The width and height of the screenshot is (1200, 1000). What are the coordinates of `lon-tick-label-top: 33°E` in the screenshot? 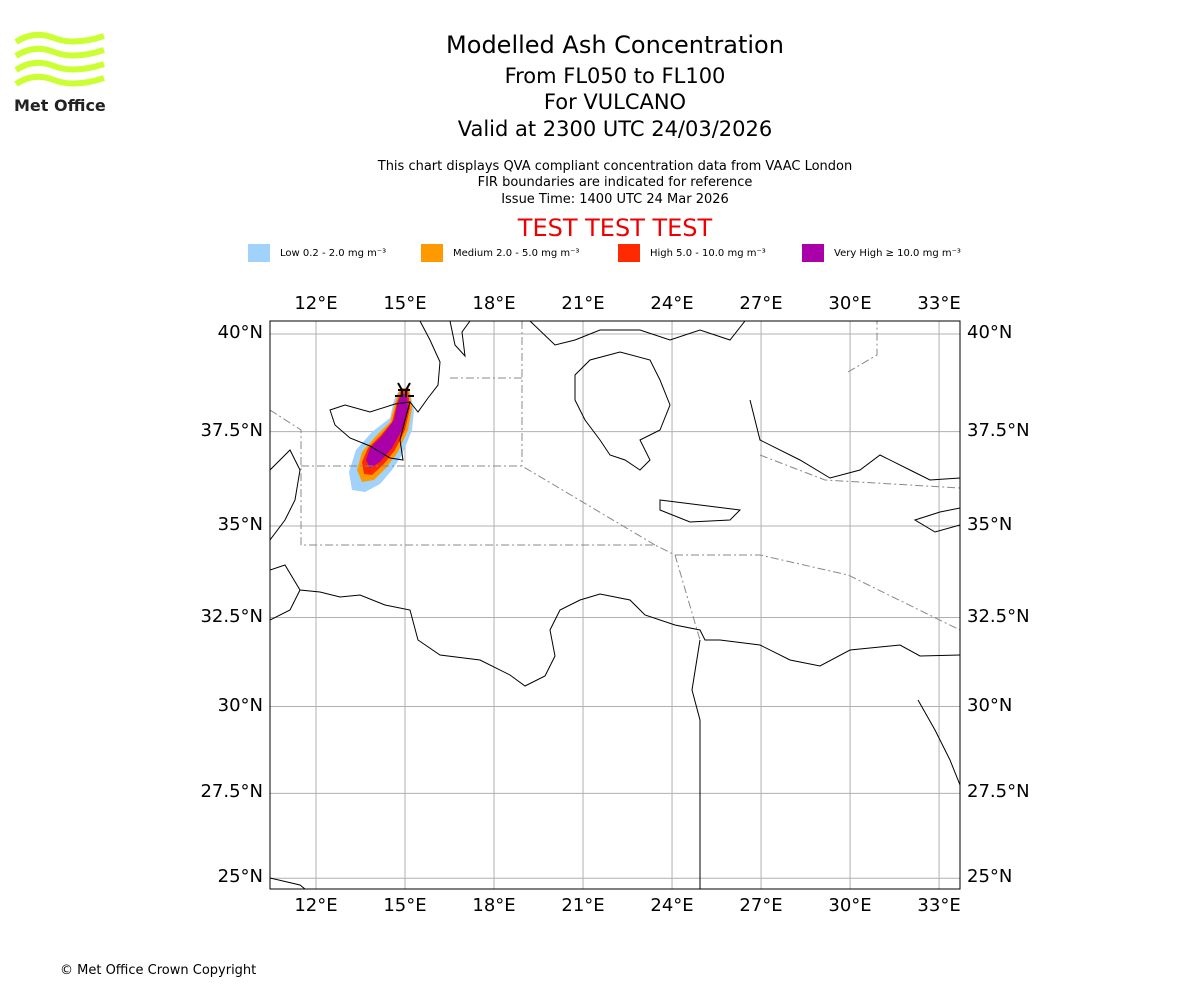 It's located at (939, 303).